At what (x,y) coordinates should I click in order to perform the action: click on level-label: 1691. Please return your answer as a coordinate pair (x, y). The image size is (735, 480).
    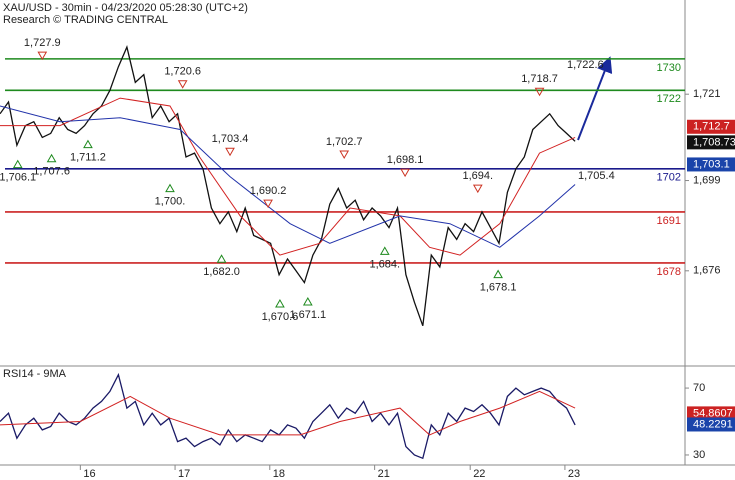
    Looking at the image, I should click on (669, 221).